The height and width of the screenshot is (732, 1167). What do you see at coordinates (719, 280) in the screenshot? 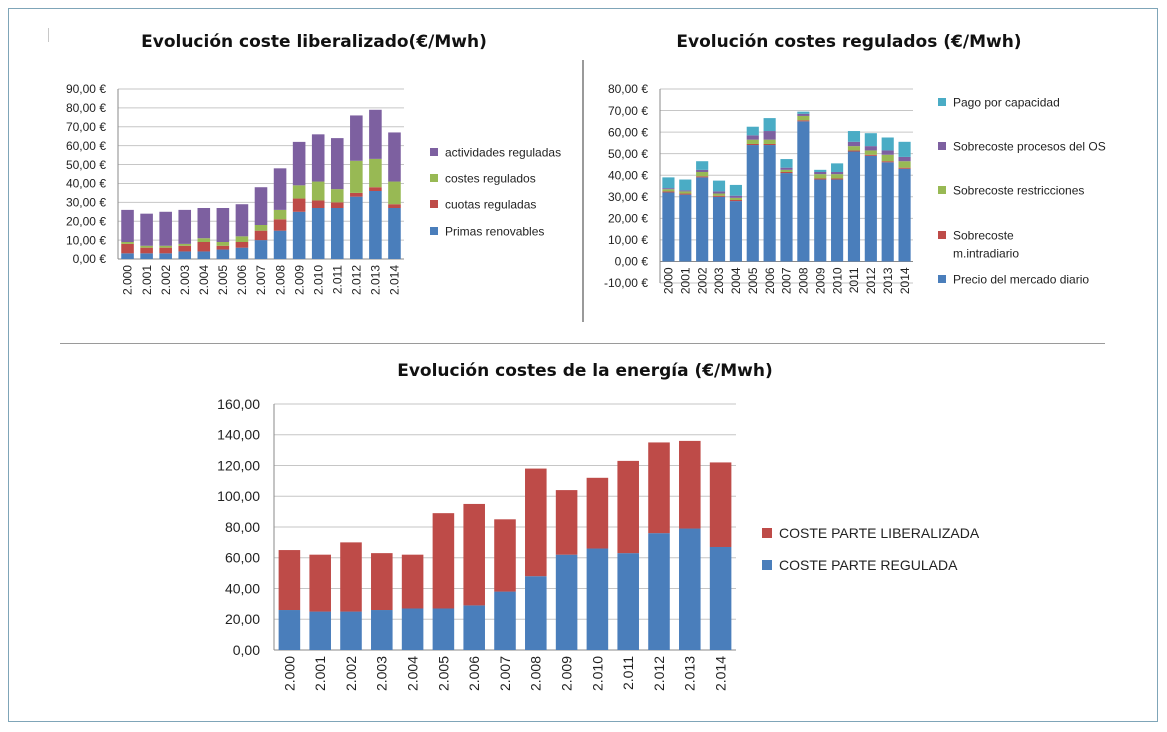
I see `c2-xtick-label: 2003` at bounding box center [719, 280].